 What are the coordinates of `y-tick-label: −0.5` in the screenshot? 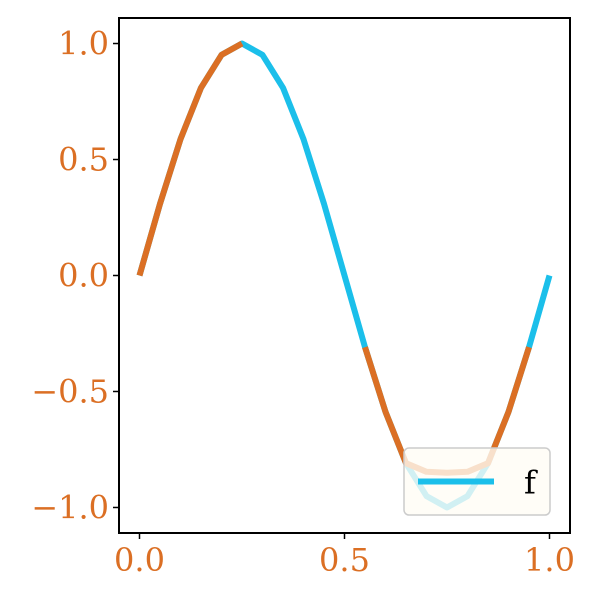 It's located at (70, 391).